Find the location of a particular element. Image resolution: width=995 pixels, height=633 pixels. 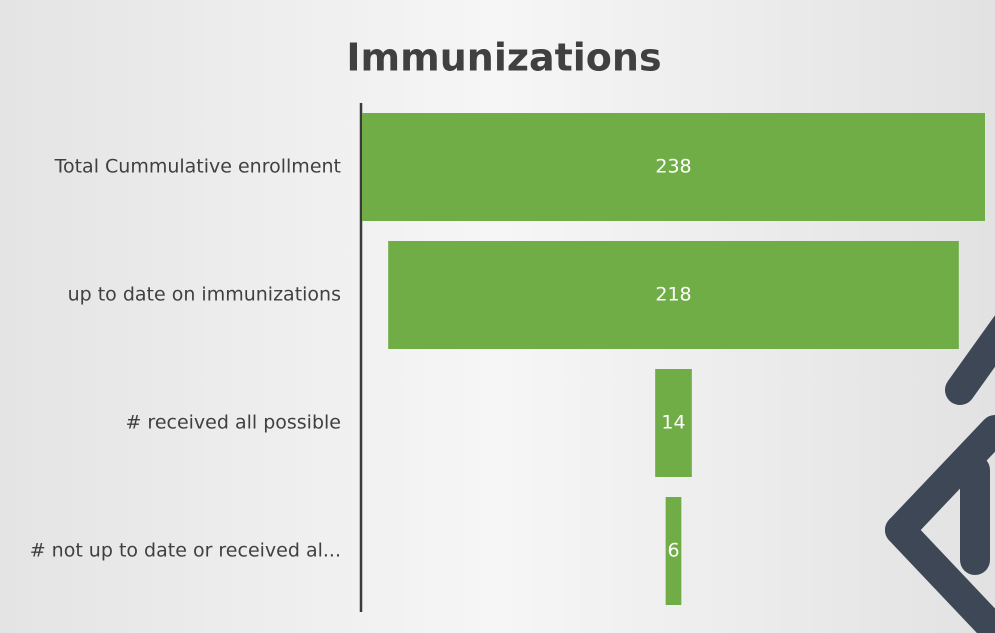

category-label: up to date on immunizations is located at coordinates (204, 295).